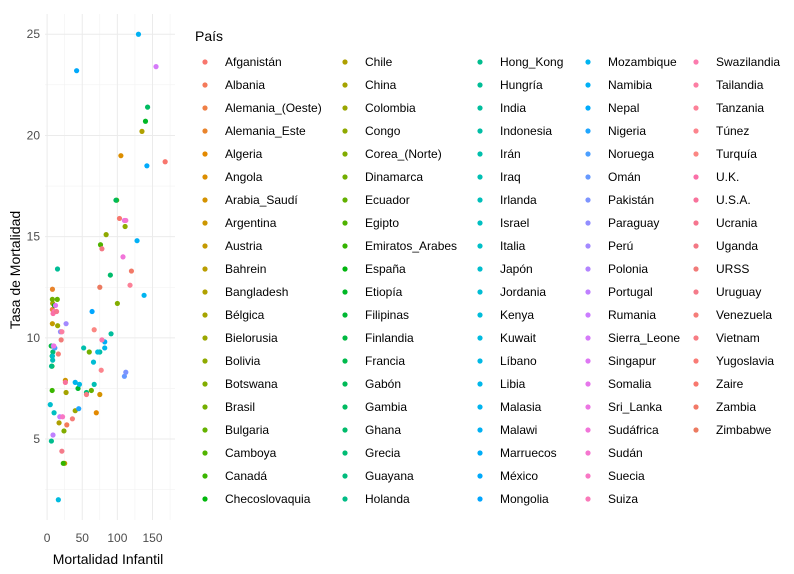 This screenshot has width=794, height=574. Describe the element at coordinates (387, 200) in the screenshot. I see `legend-label: Ecuador` at that location.